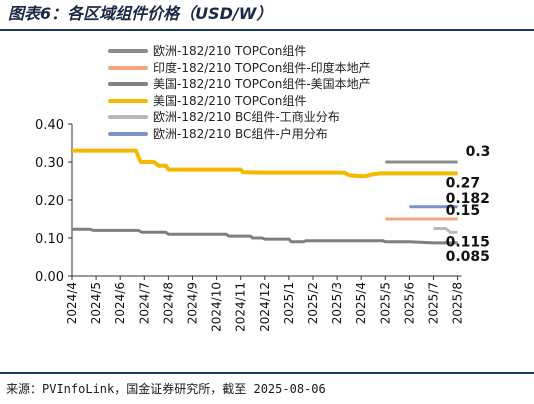  I want to click on end-value-label: 0.182, so click(468, 199).